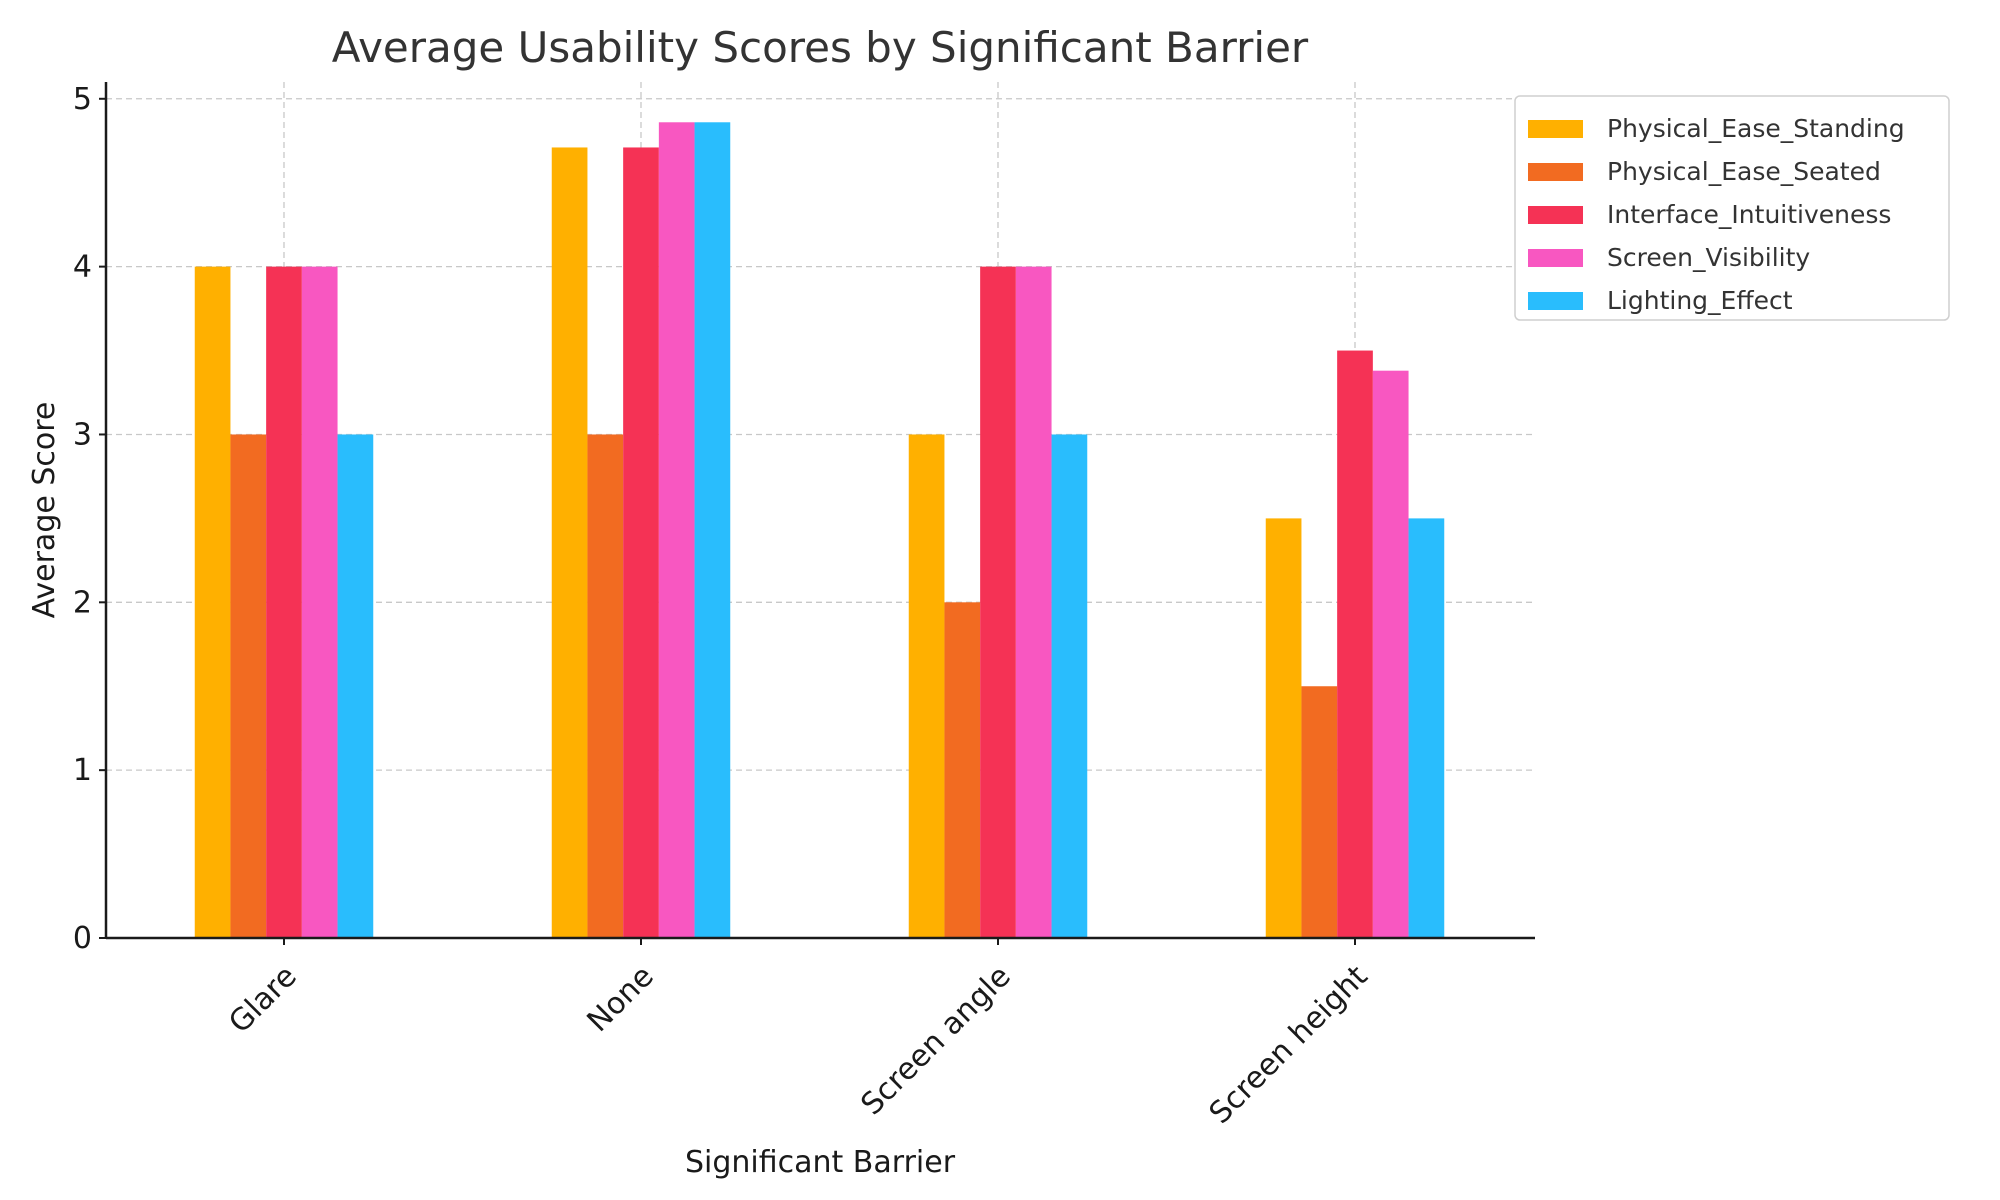 This screenshot has height=1200, width=2000. I want to click on y-tick-label: 0, so click(82, 938).